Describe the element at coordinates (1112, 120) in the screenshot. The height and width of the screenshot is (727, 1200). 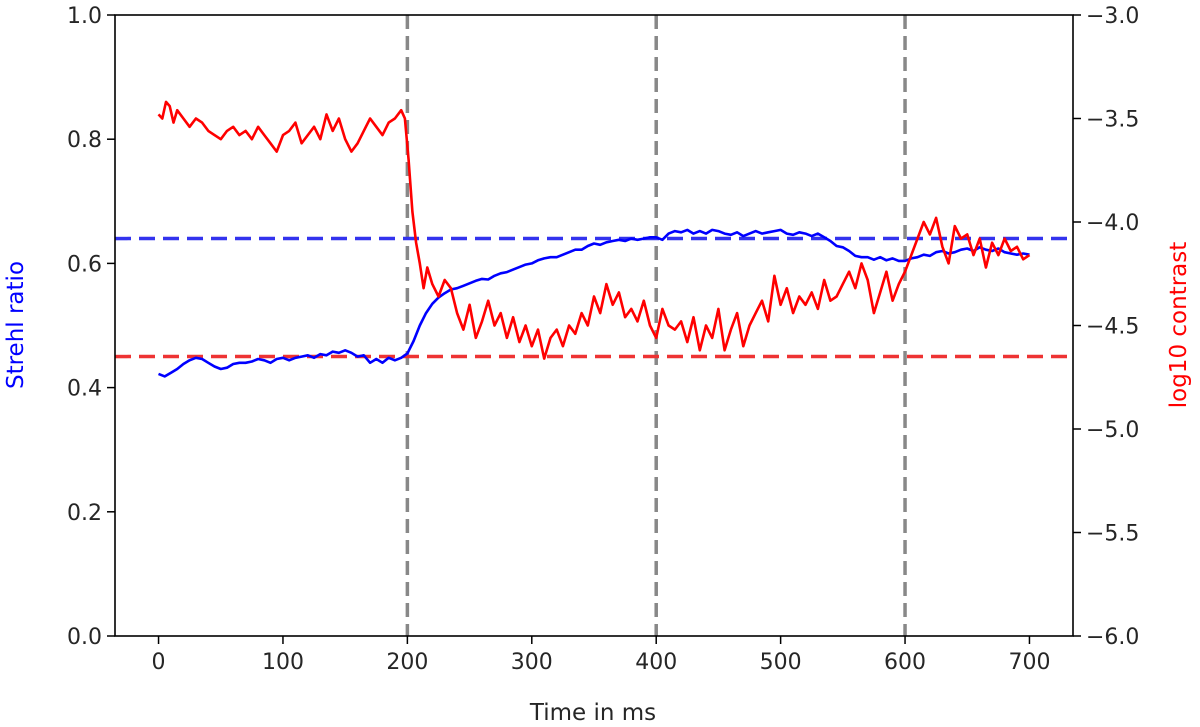
I see `right-y-tick-label: −3.5` at that location.